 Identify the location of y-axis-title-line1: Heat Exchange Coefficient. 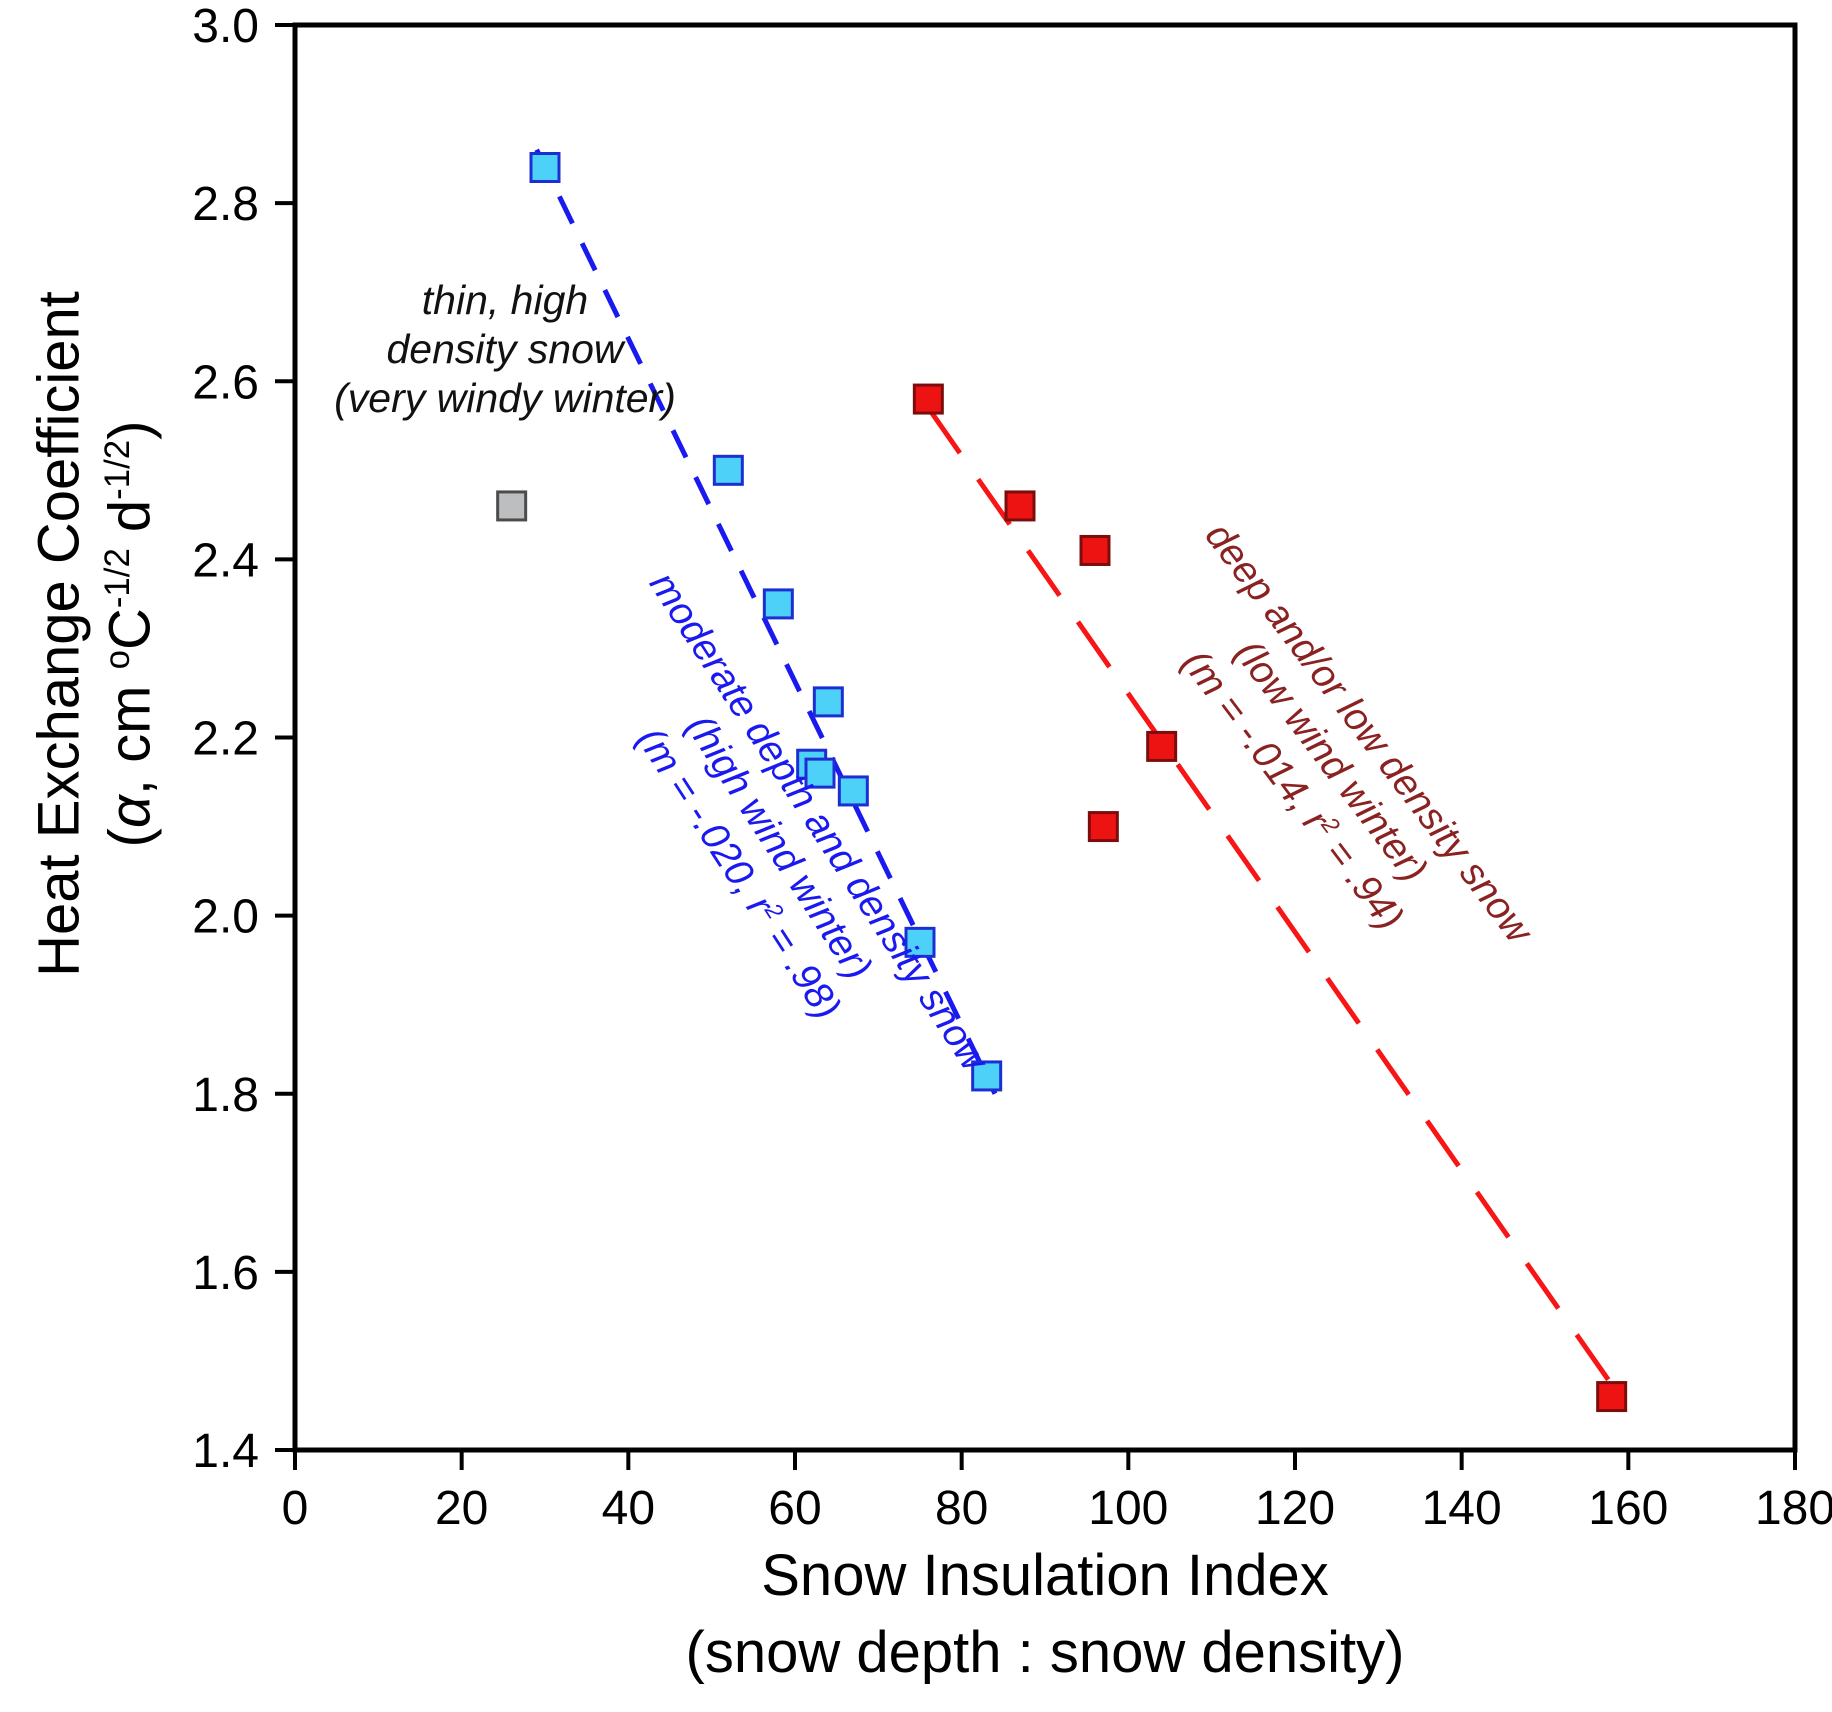
(59, 634).